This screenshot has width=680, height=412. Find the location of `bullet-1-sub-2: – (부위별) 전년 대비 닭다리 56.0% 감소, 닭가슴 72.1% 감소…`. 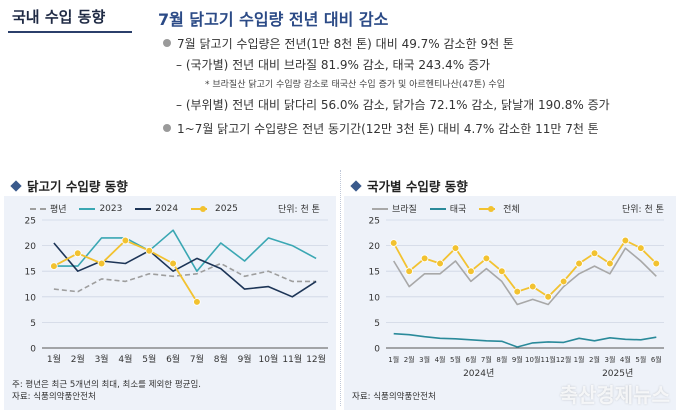

bullet-1-sub-2: – (부위별) 전년 대비 닭다리 56.0% 감소, 닭가슴 72.1% 감소… is located at coordinates (393, 105).